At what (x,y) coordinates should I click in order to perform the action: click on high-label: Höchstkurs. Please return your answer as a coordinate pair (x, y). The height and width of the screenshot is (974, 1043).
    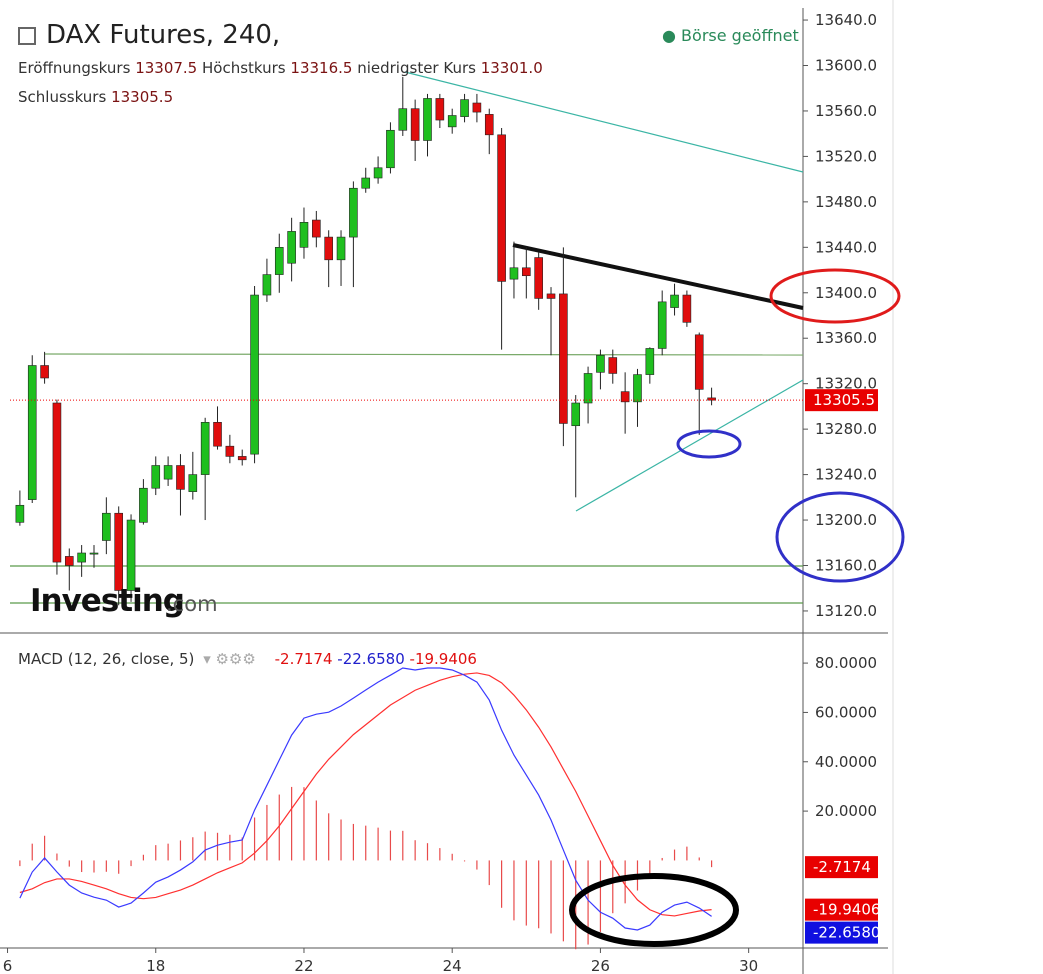
    Looking at the image, I should click on (244, 68).